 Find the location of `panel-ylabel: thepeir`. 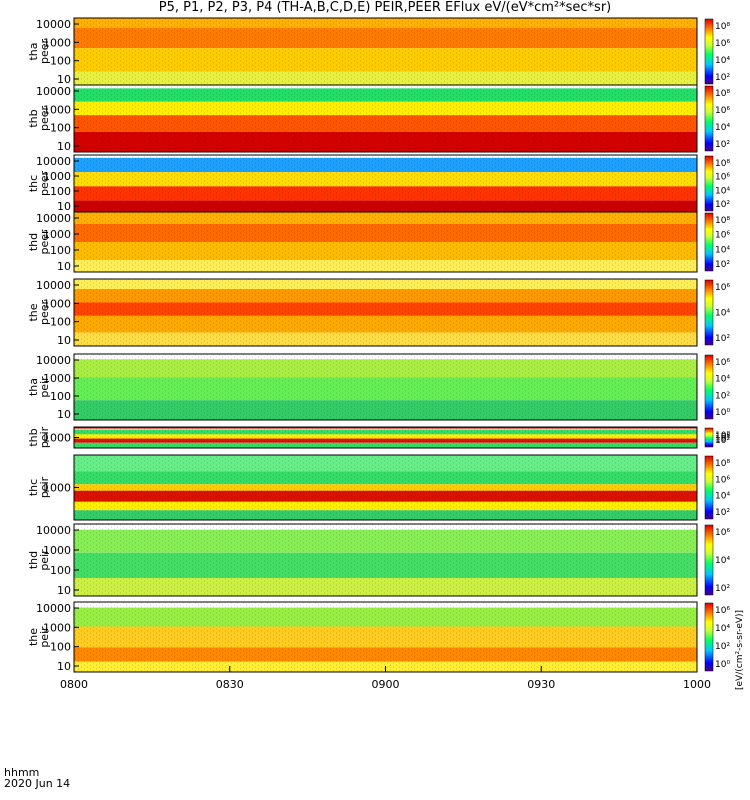

panel-ylabel: thepeir is located at coordinates (39, 637).